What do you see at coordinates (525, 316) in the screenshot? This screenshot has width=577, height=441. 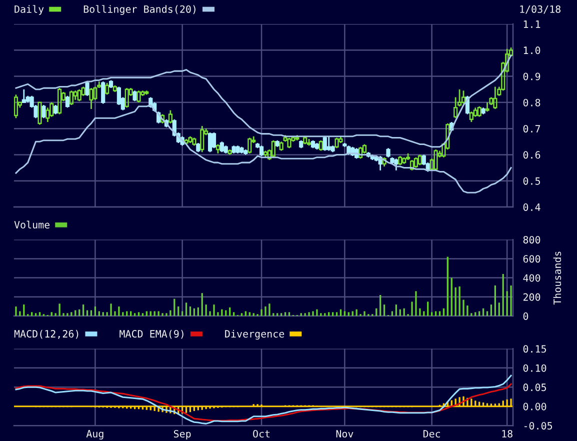 I see `y-tick-label: 0` at bounding box center [525, 316].